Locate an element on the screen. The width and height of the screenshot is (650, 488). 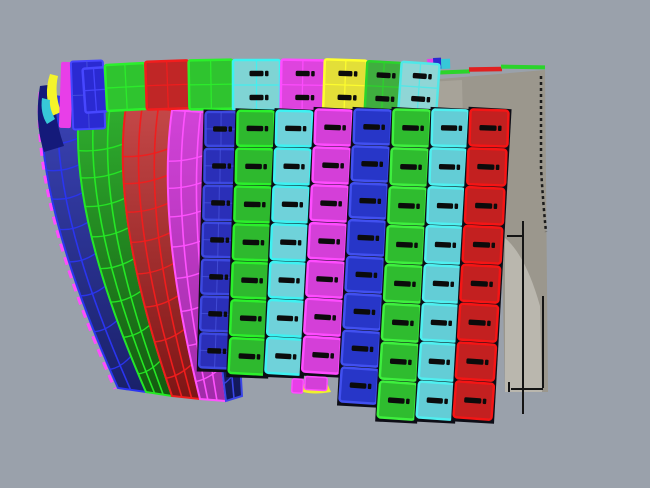
panel-grid-lines is located at coordinates (345, 85).